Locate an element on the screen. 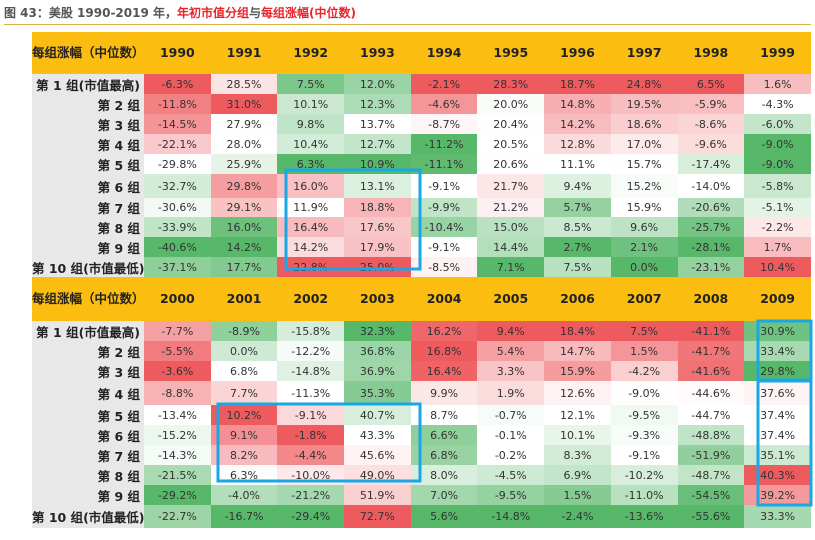 This screenshot has width=815, height=540. year-header: 1996 is located at coordinates (577, 53).